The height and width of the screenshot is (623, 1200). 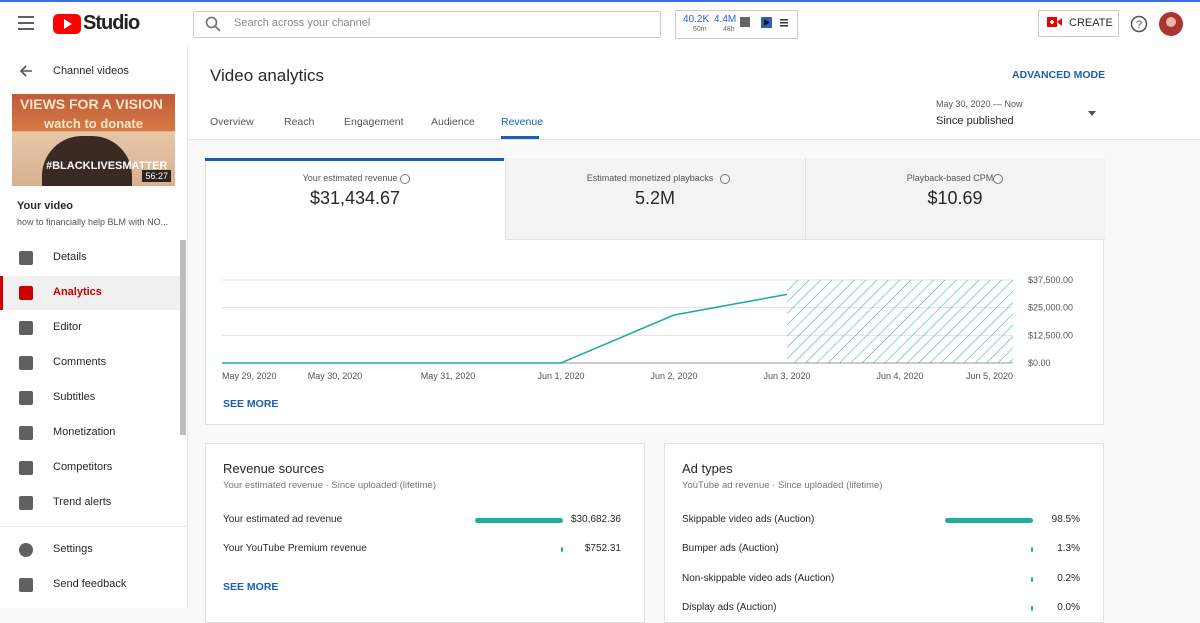 I want to click on page-title: Video analytics, so click(x=267, y=75).